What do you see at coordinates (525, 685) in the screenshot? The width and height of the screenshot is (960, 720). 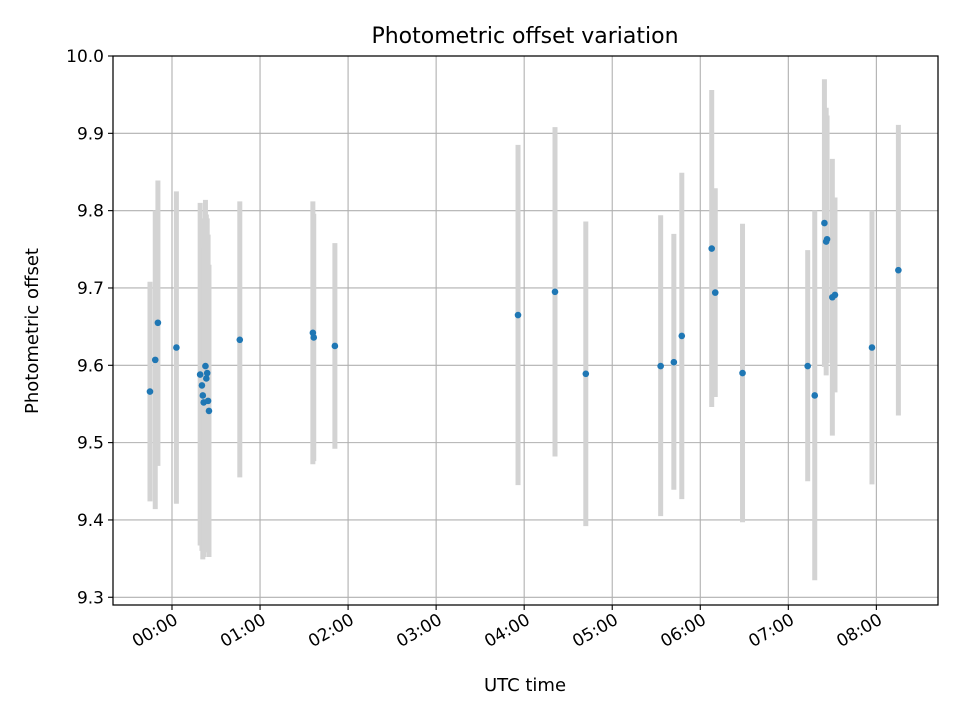 I see `x-axis-label: UTC time` at bounding box center [525, 685].